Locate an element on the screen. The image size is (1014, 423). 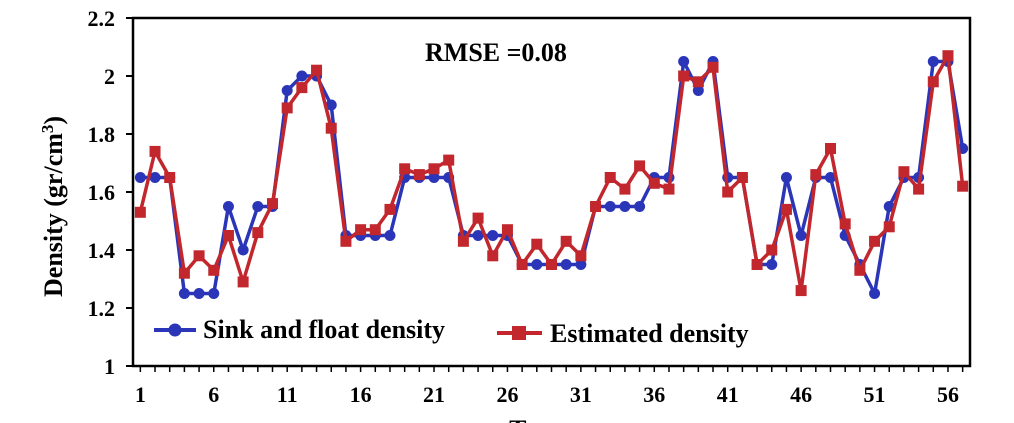
x-axis-title: Test no. is located at coordinates (552, 419).